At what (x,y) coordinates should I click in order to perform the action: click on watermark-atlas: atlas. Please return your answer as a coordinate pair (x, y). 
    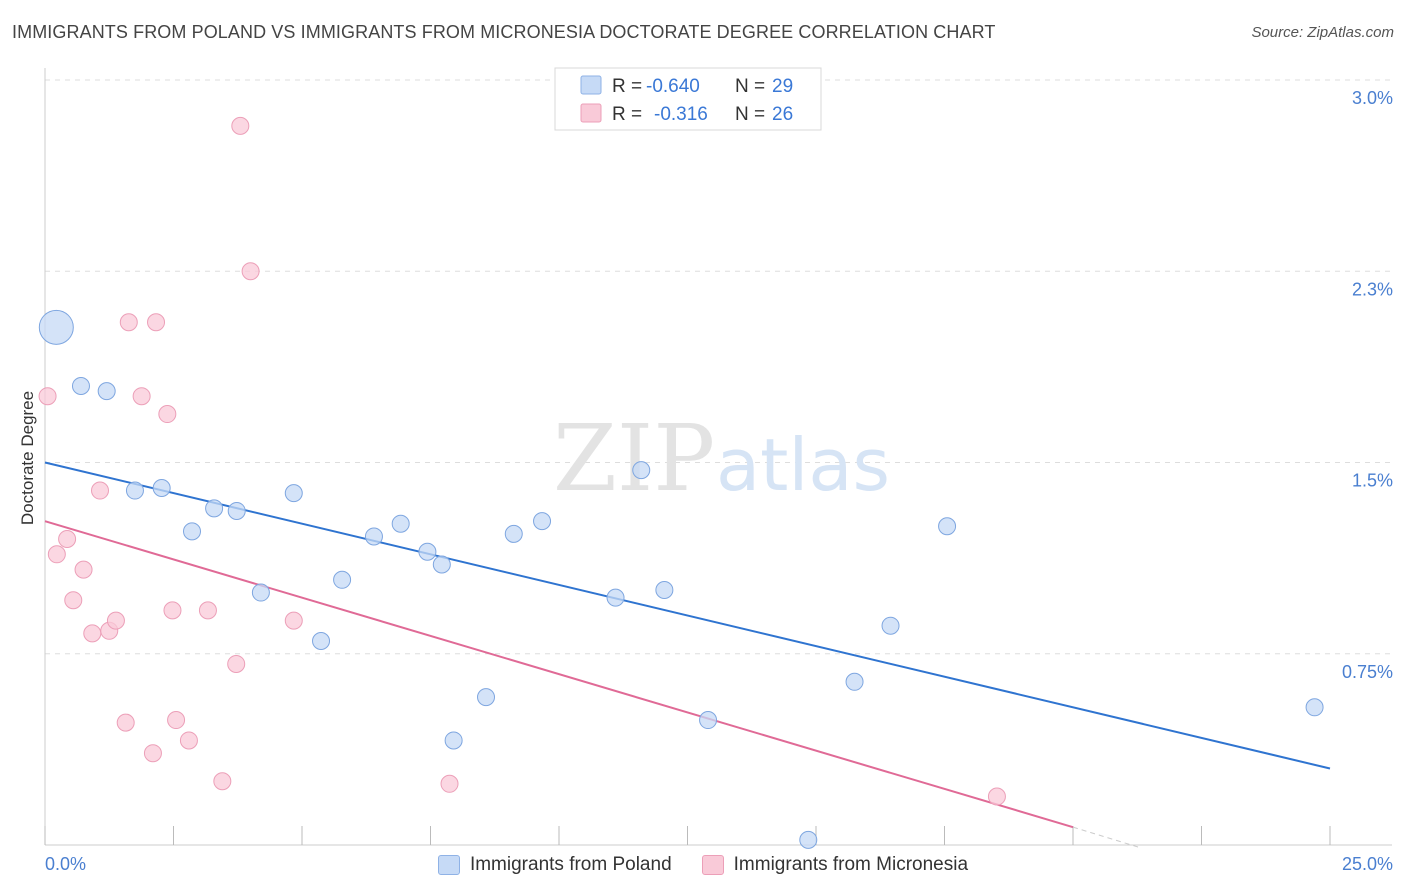
    Looking at the image, I should click on (803, 465).